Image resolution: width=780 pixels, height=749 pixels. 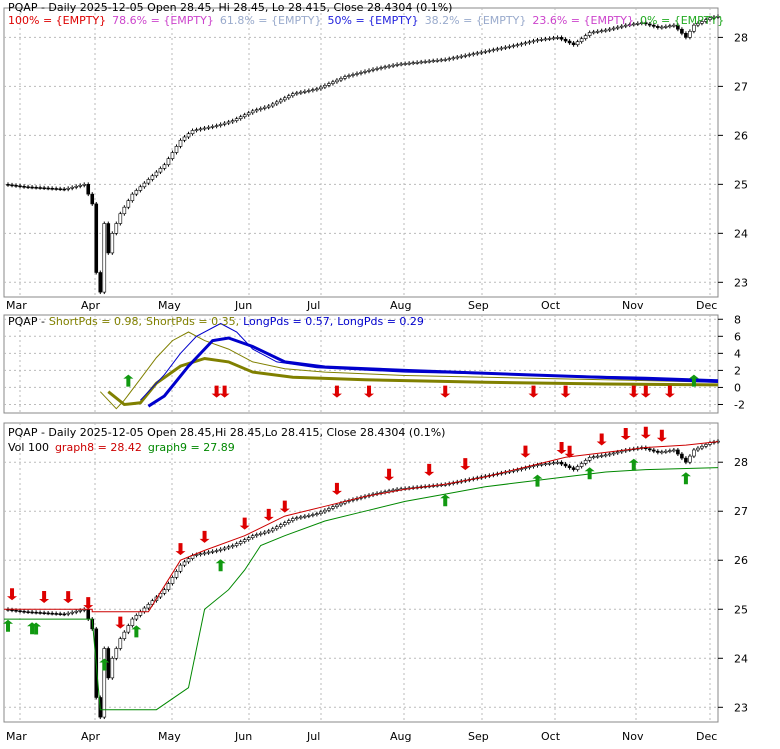 What do you see at coordinates (373, 20) in the screenshot?
I see `fib-level-label: 50% = {EMPTY}` at bounding box center [373, 20].